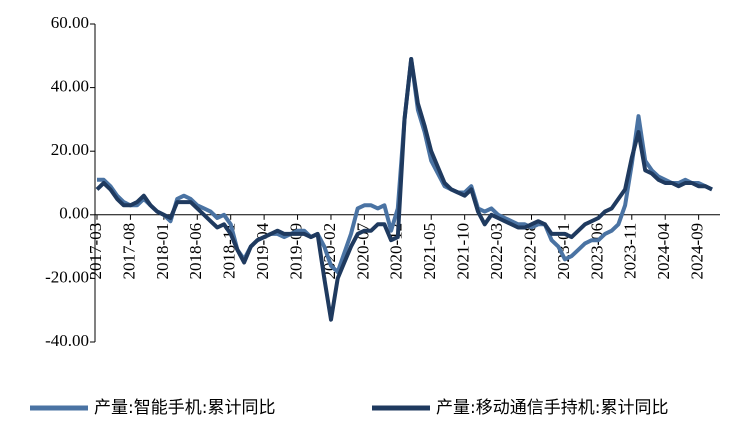 The image size is (750, 438). What do you see at coordinates (70, 149) in the screenshot?
I see `y-tick-label: 20.00` at bounding box center [70, 149].